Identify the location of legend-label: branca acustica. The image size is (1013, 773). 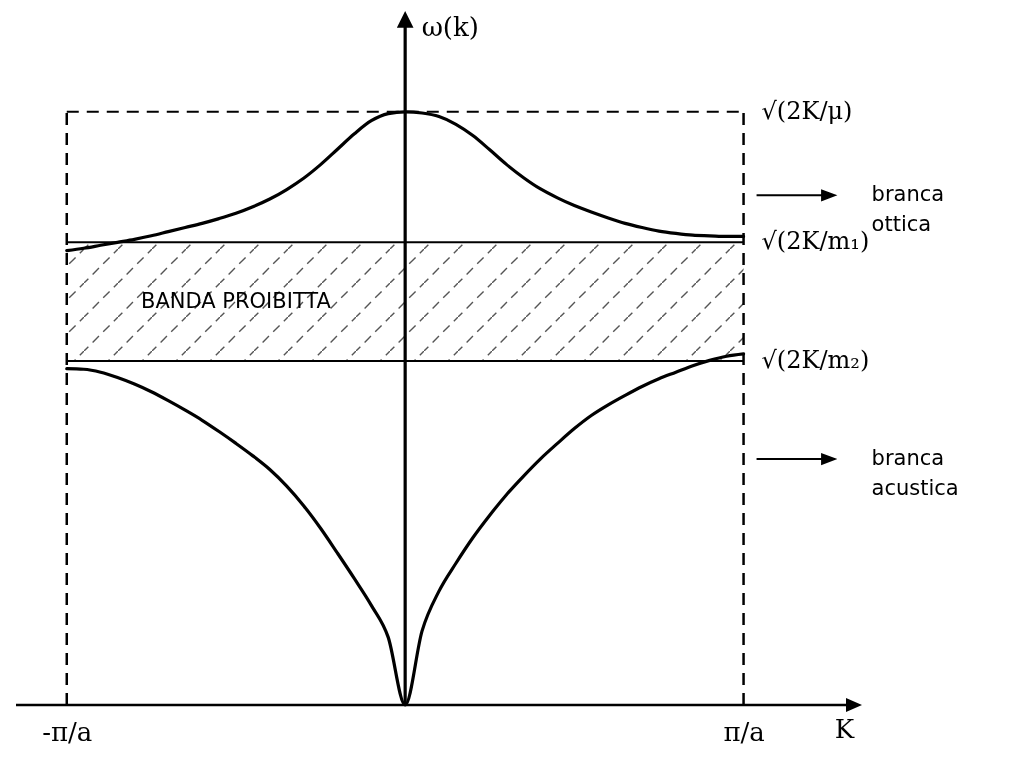
(915, 473).